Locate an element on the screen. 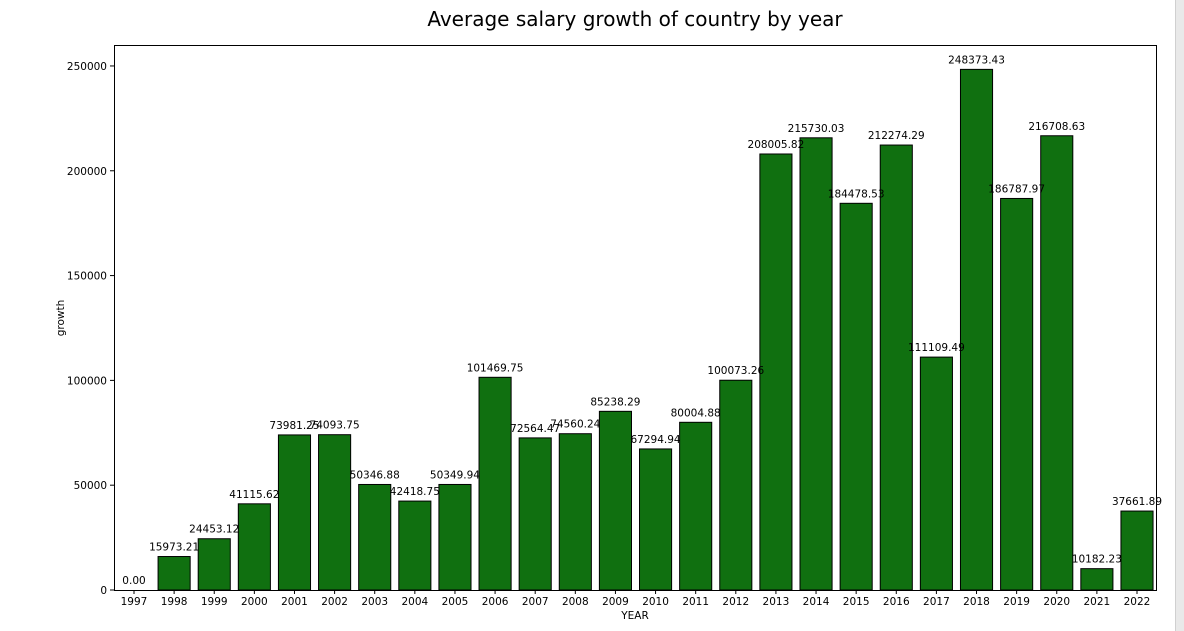 The height and width of the screenshot is (631, 1184). window-scrollbar is located at coordinates (1179, 315).